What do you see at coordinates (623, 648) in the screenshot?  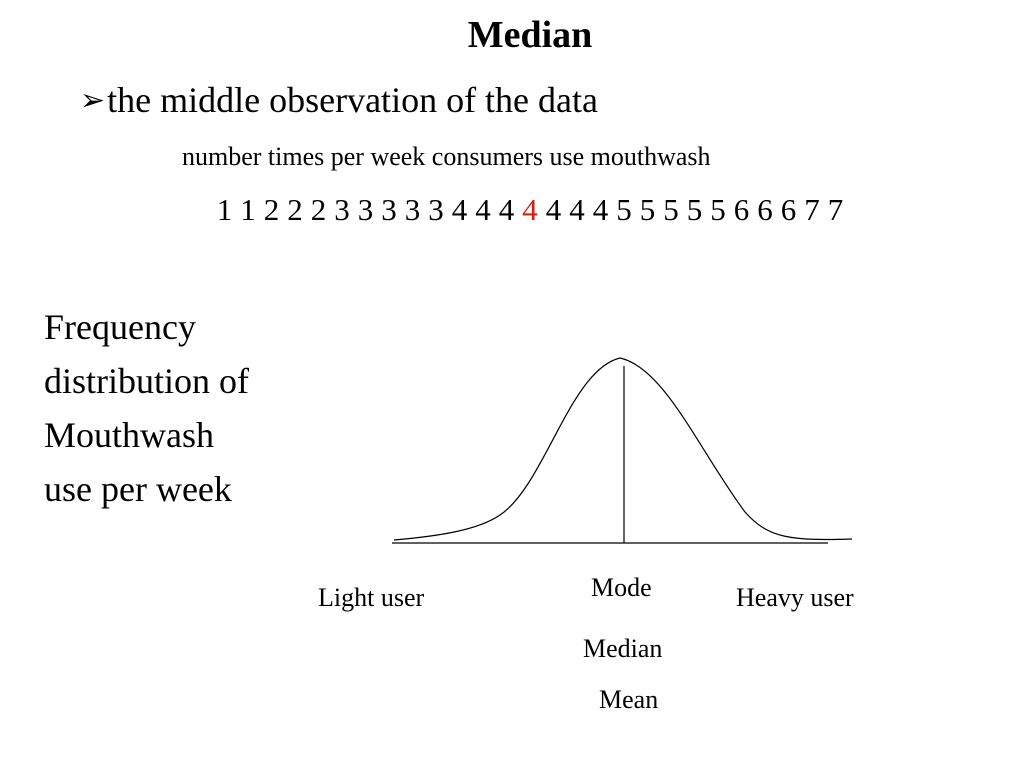 I see `median-label: Median` at bounding box center [623, 648].